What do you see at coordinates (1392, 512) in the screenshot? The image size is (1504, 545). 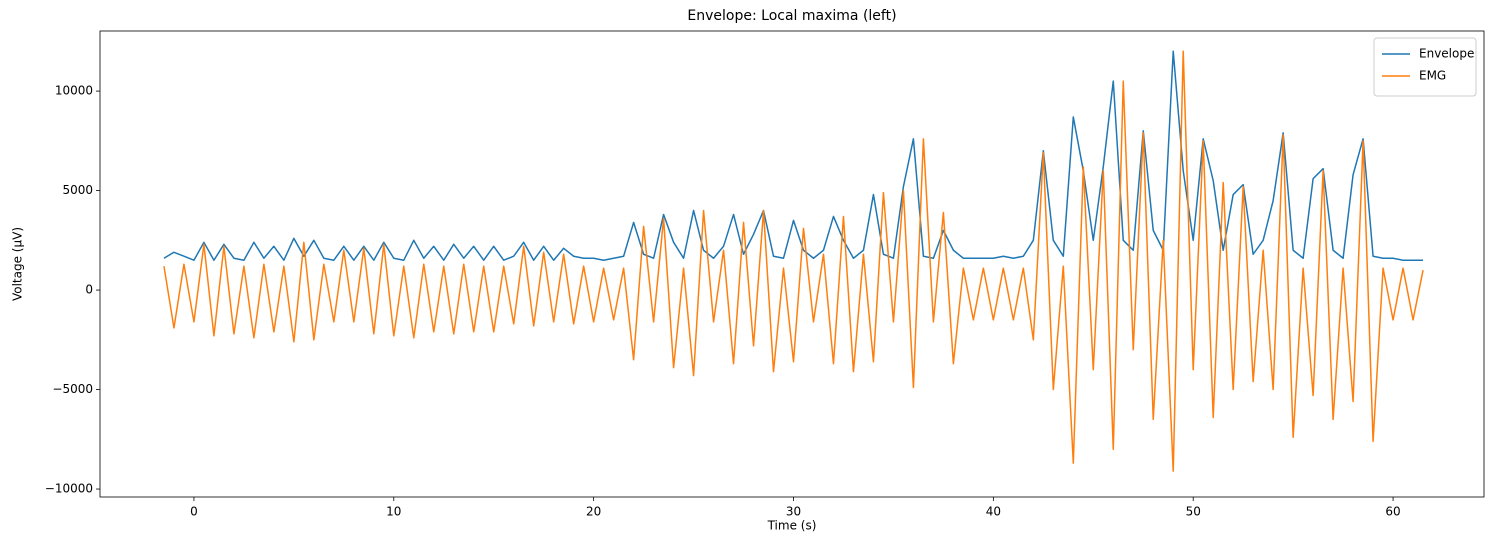 I see `x-tick-label: 60` at bounding box center [1392, 512].